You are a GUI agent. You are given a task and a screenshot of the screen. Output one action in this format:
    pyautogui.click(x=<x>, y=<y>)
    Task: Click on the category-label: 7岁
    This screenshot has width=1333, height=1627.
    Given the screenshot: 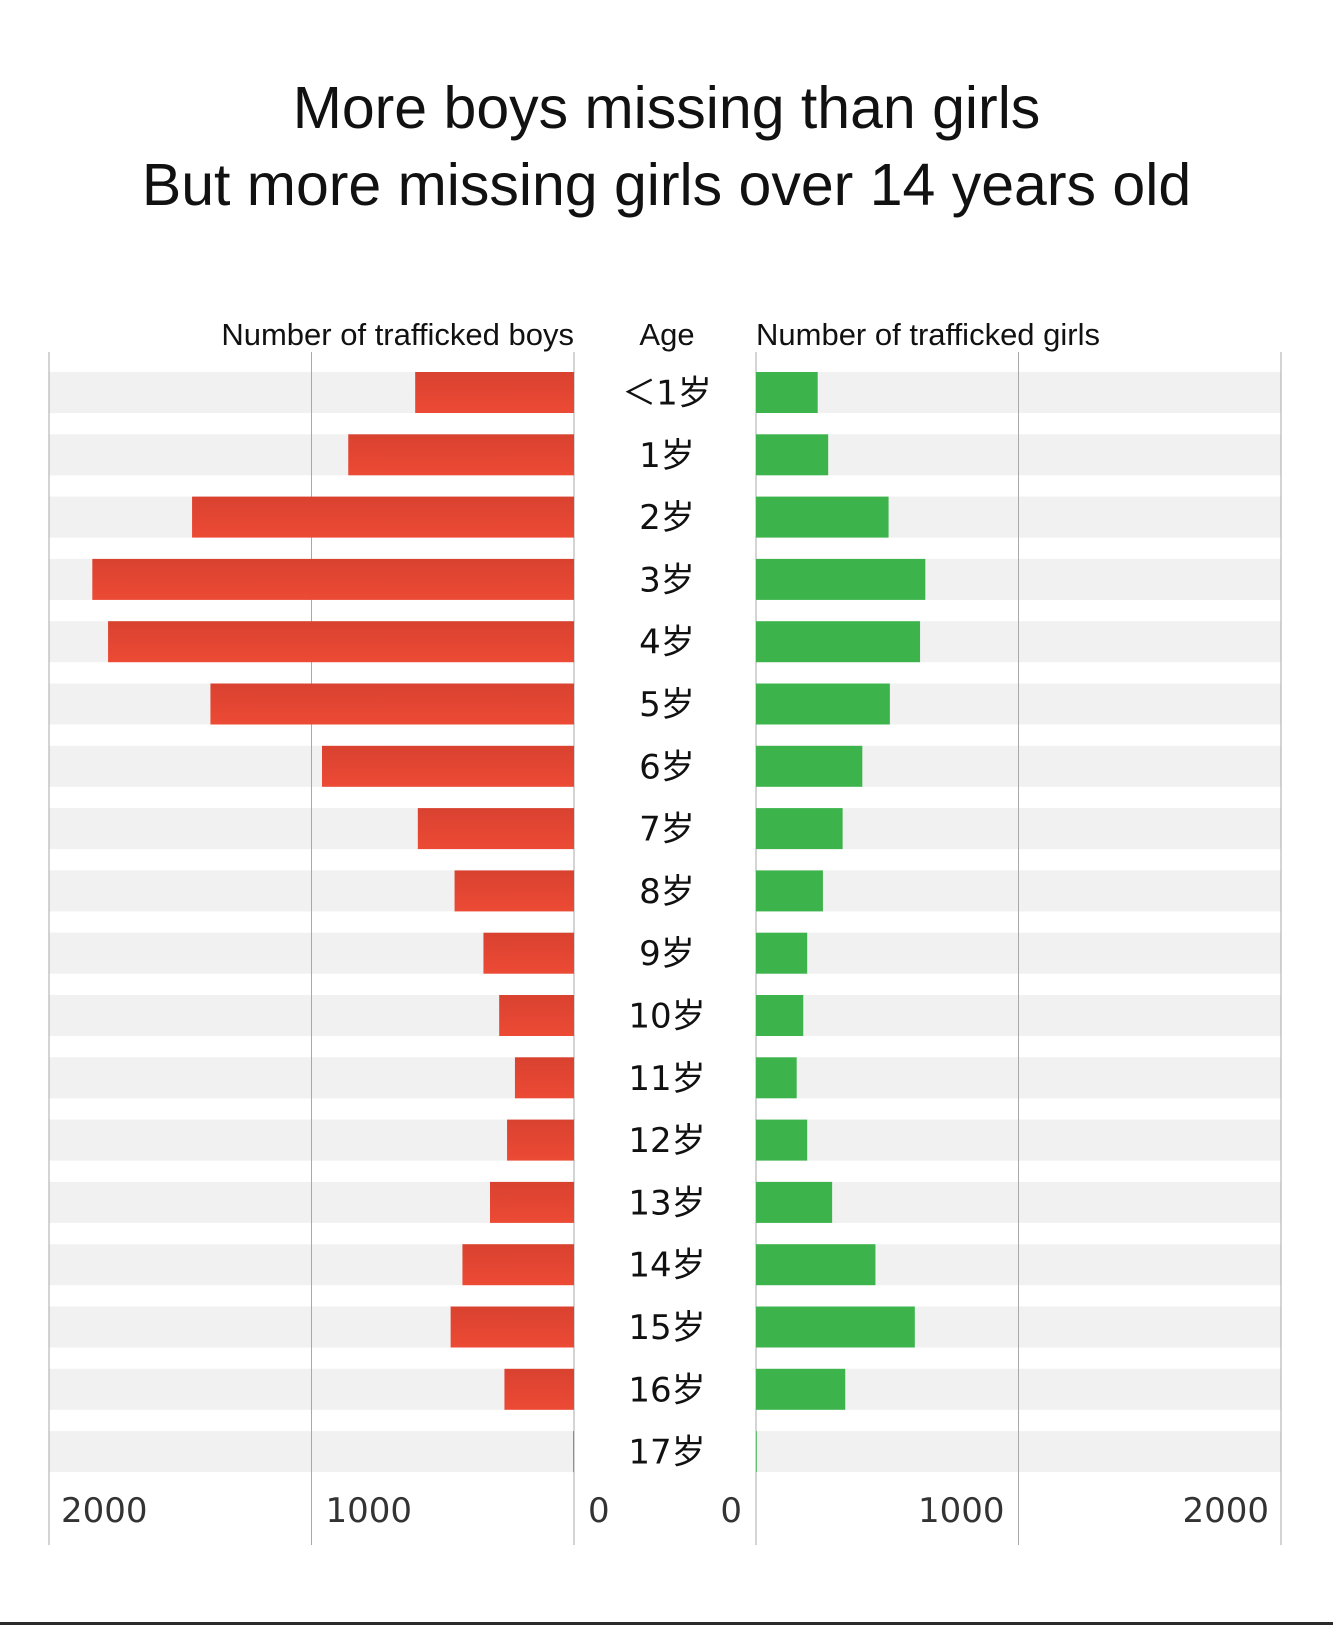 What is the action you would take?
    pyautogui.click(x=667, y=830)
    